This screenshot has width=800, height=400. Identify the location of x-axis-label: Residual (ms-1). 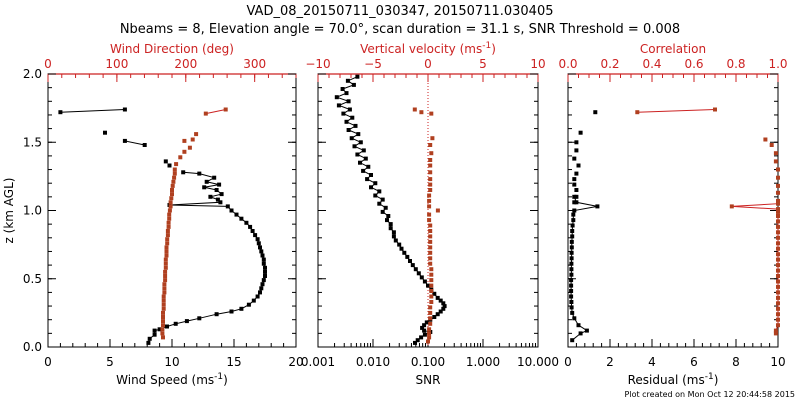
(673, 379).